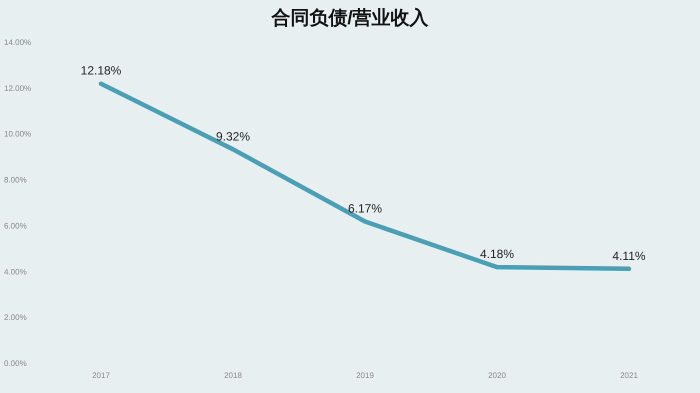 Image resolution: width=700 pixels, height=393 pixels. Describe the element at coordinates (18, 88) in the screenshot. I see `y-tick-label: 12.00%` at that location.